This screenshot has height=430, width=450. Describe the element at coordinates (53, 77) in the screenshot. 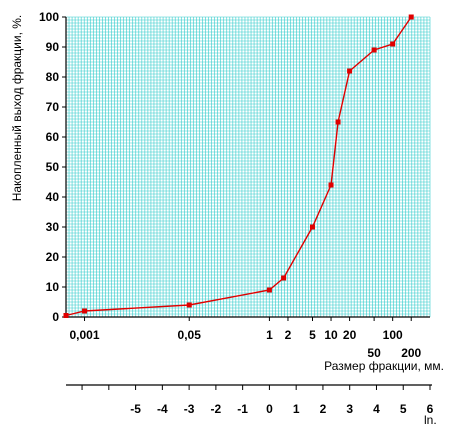

I see `y-tick-label: 80` at that location.